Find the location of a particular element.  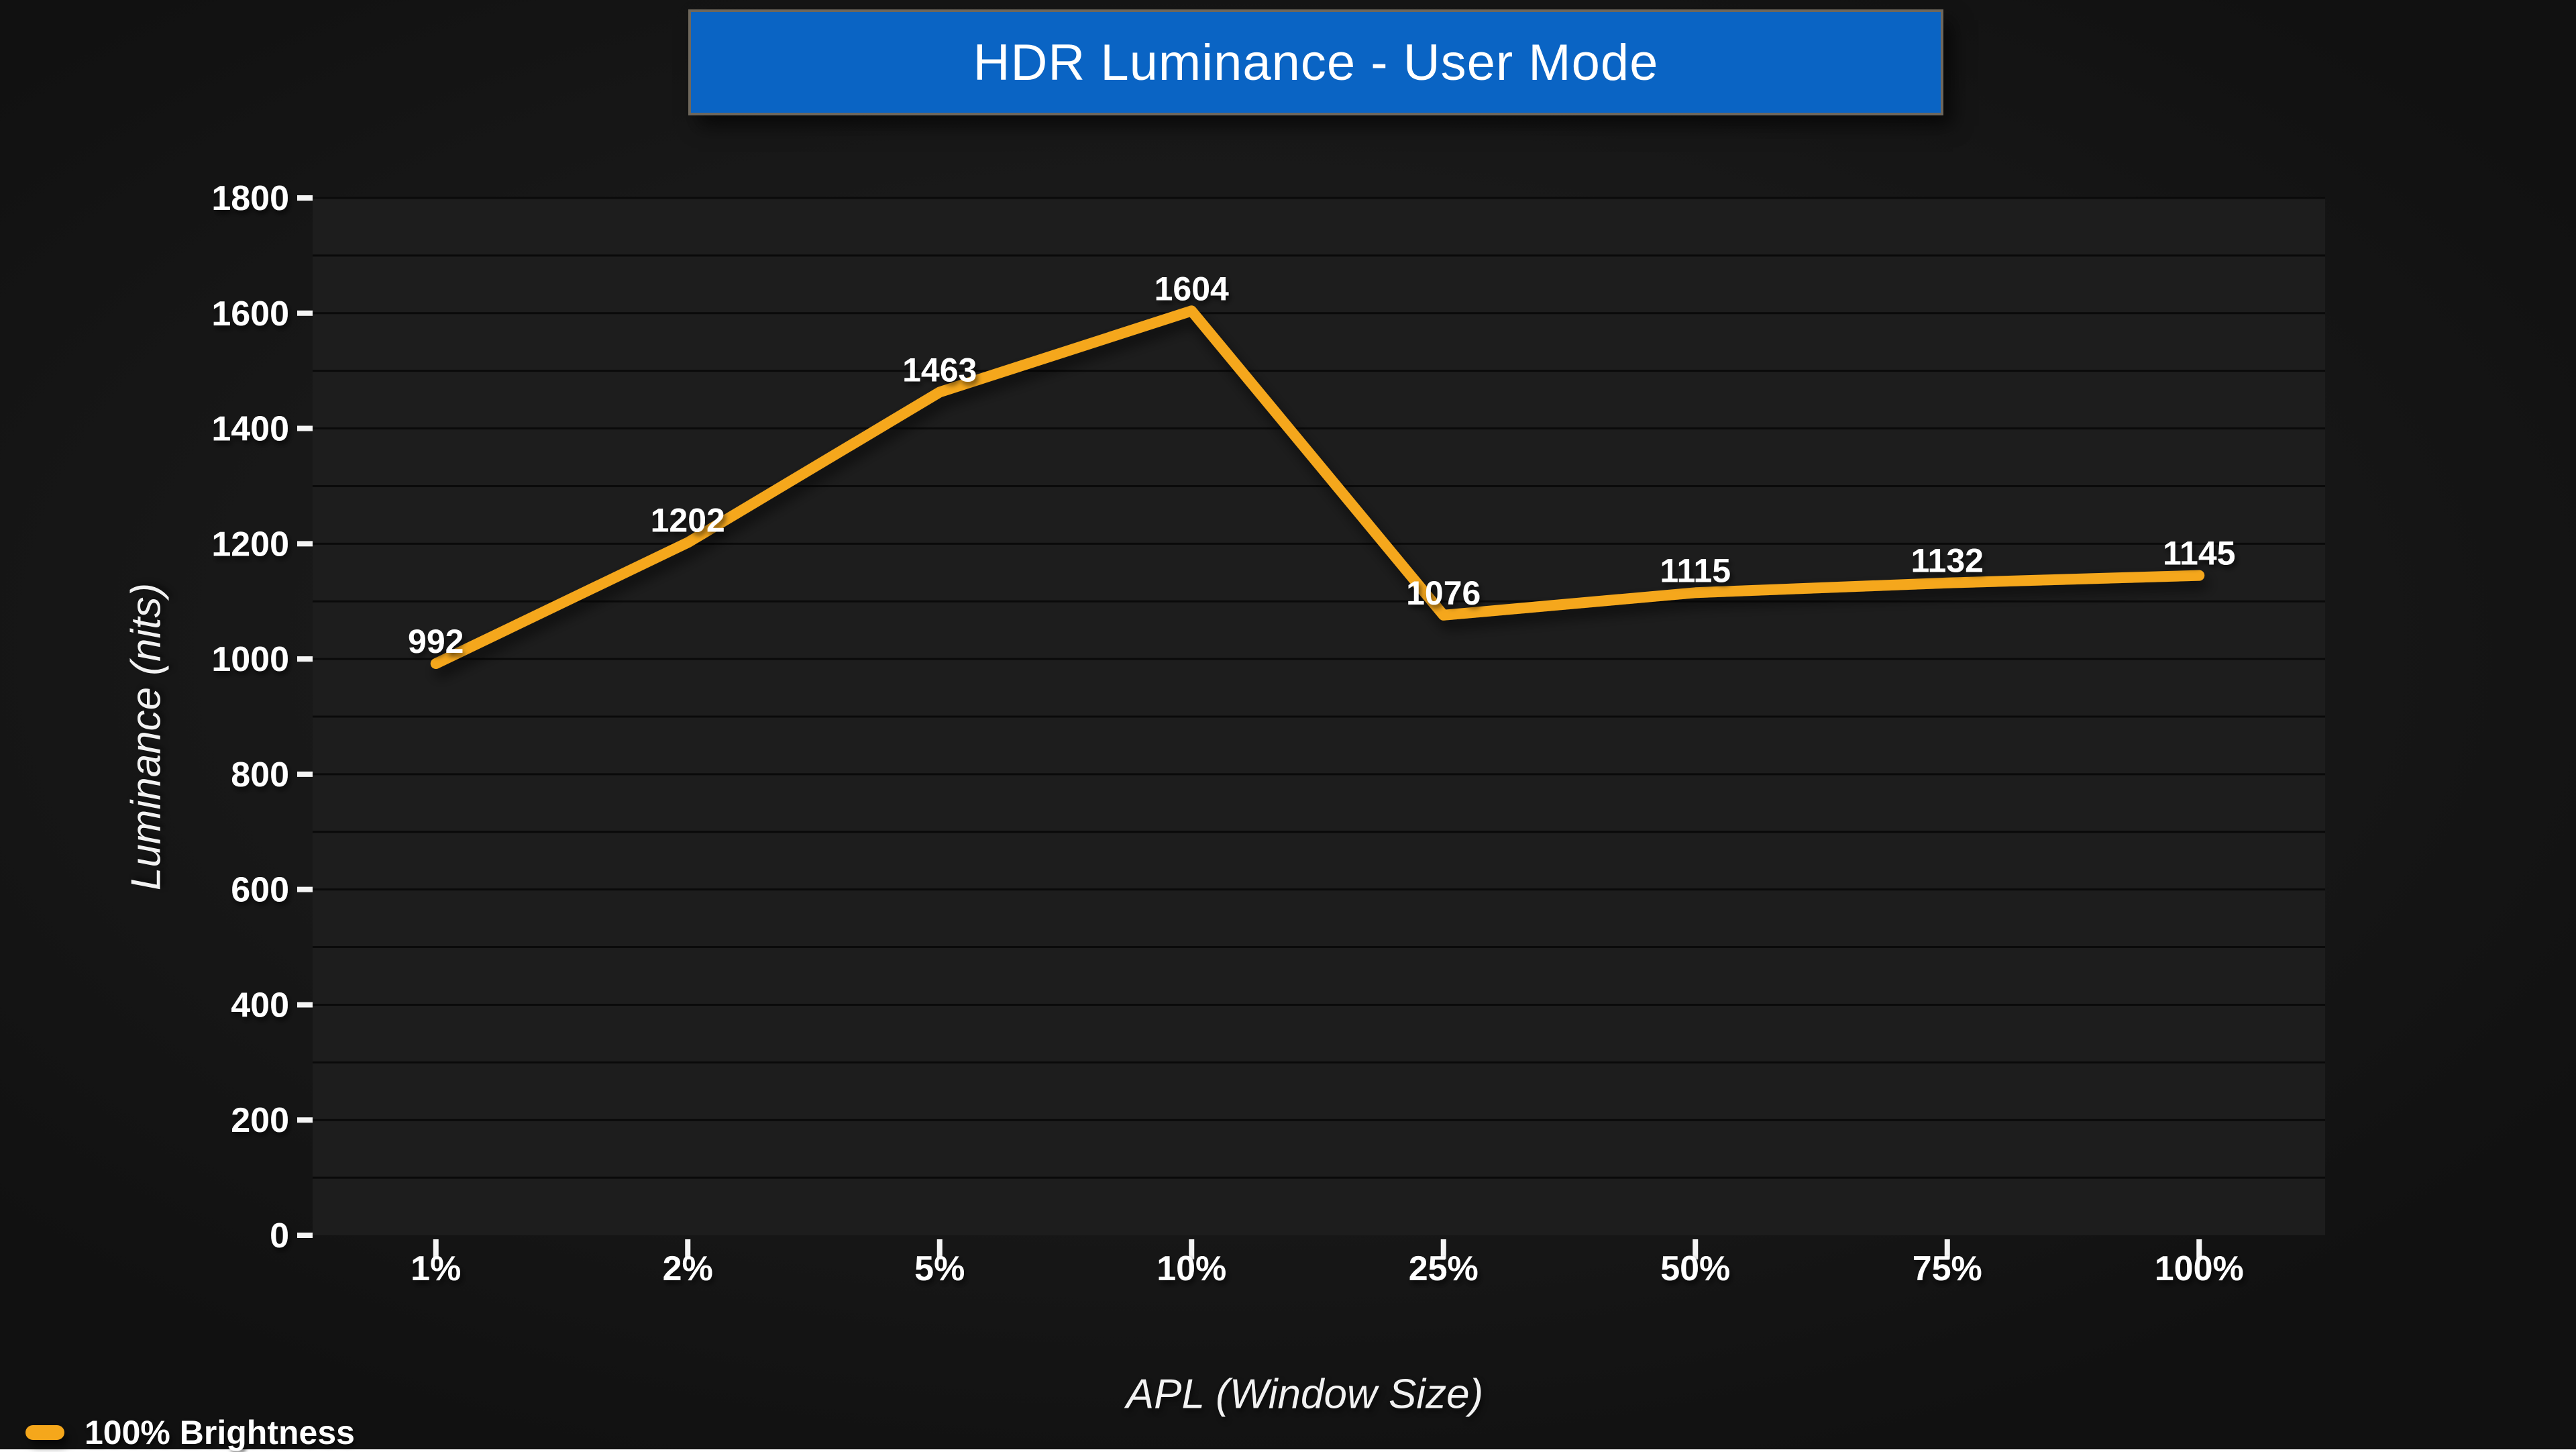

data-label: 1076 is located at coordinates (1443, 593).